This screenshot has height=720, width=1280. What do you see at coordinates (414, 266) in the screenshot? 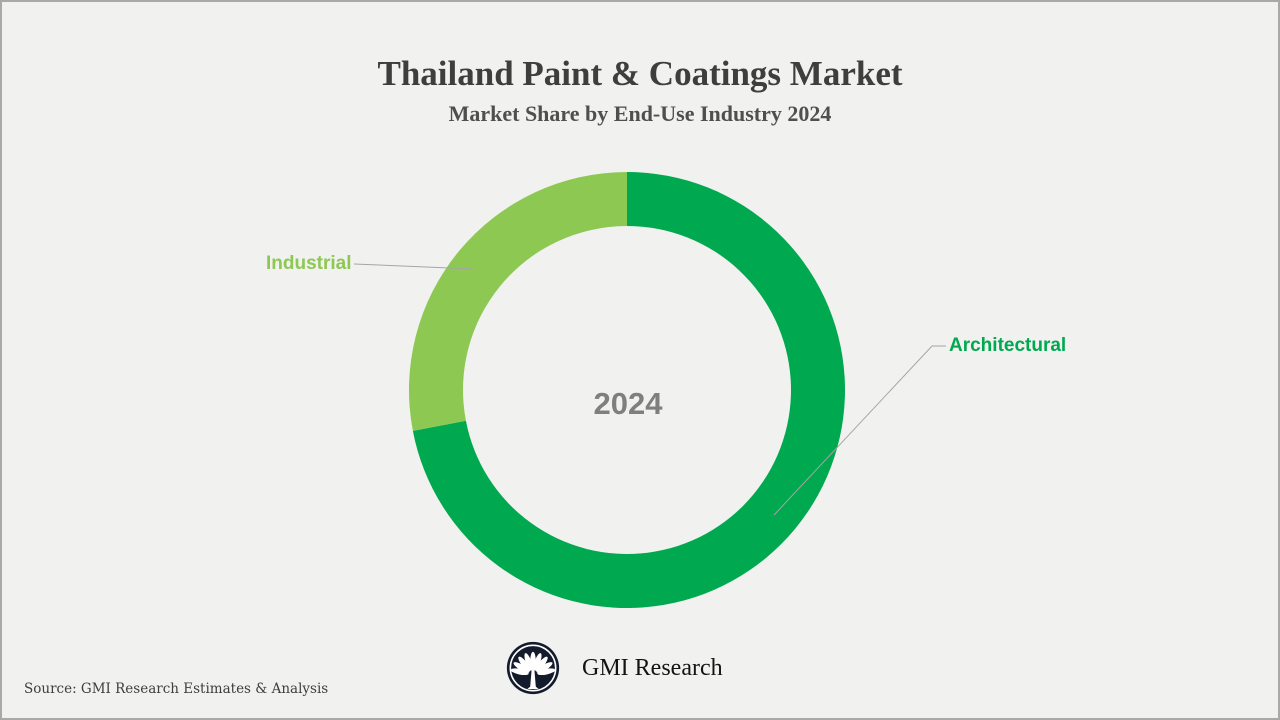
I see `industrial-leader-line` at bounding box center [414, 266].